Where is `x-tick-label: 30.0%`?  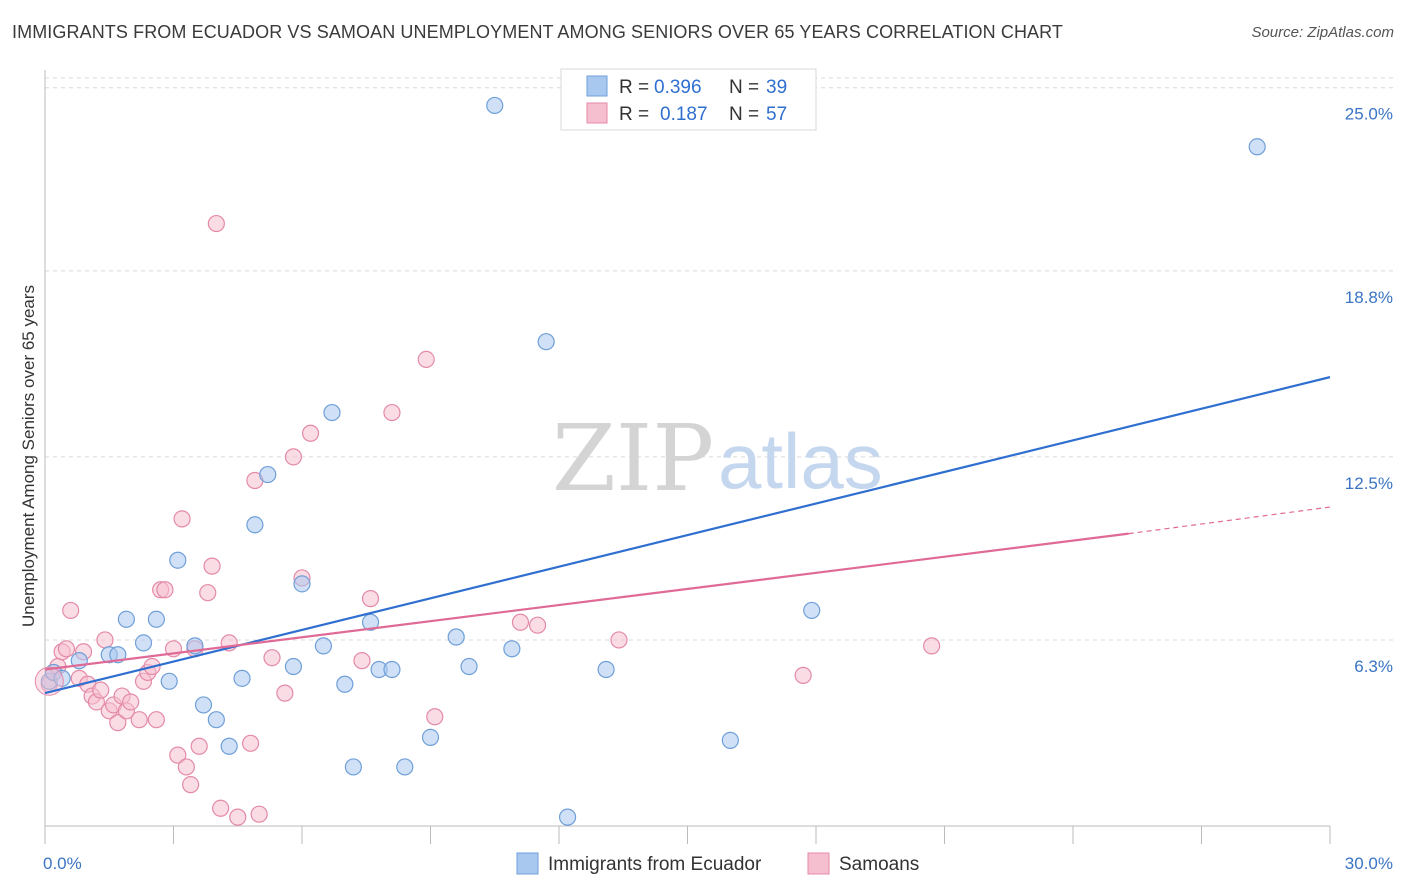
x-tick-label: 30.0% is located at coordinates (1369, 863).